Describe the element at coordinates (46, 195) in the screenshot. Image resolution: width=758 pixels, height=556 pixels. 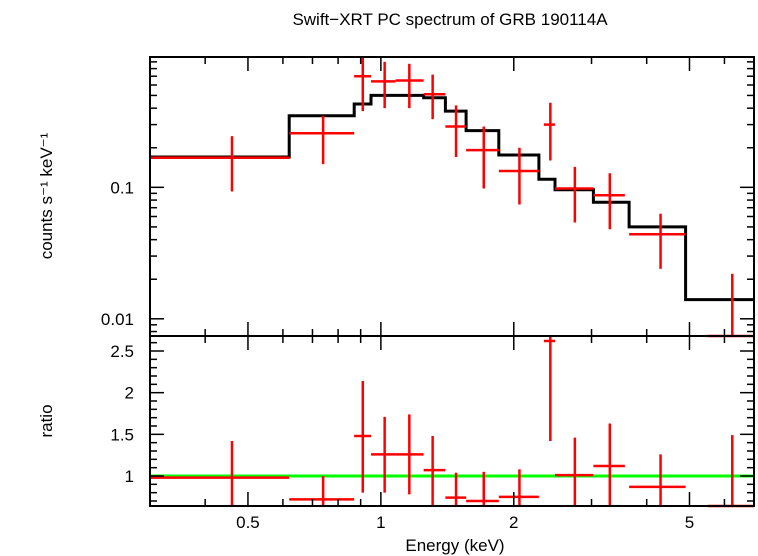
I see `spectrum-y-axis-label: counts s⁻¹ keV⁻¹` at that location.